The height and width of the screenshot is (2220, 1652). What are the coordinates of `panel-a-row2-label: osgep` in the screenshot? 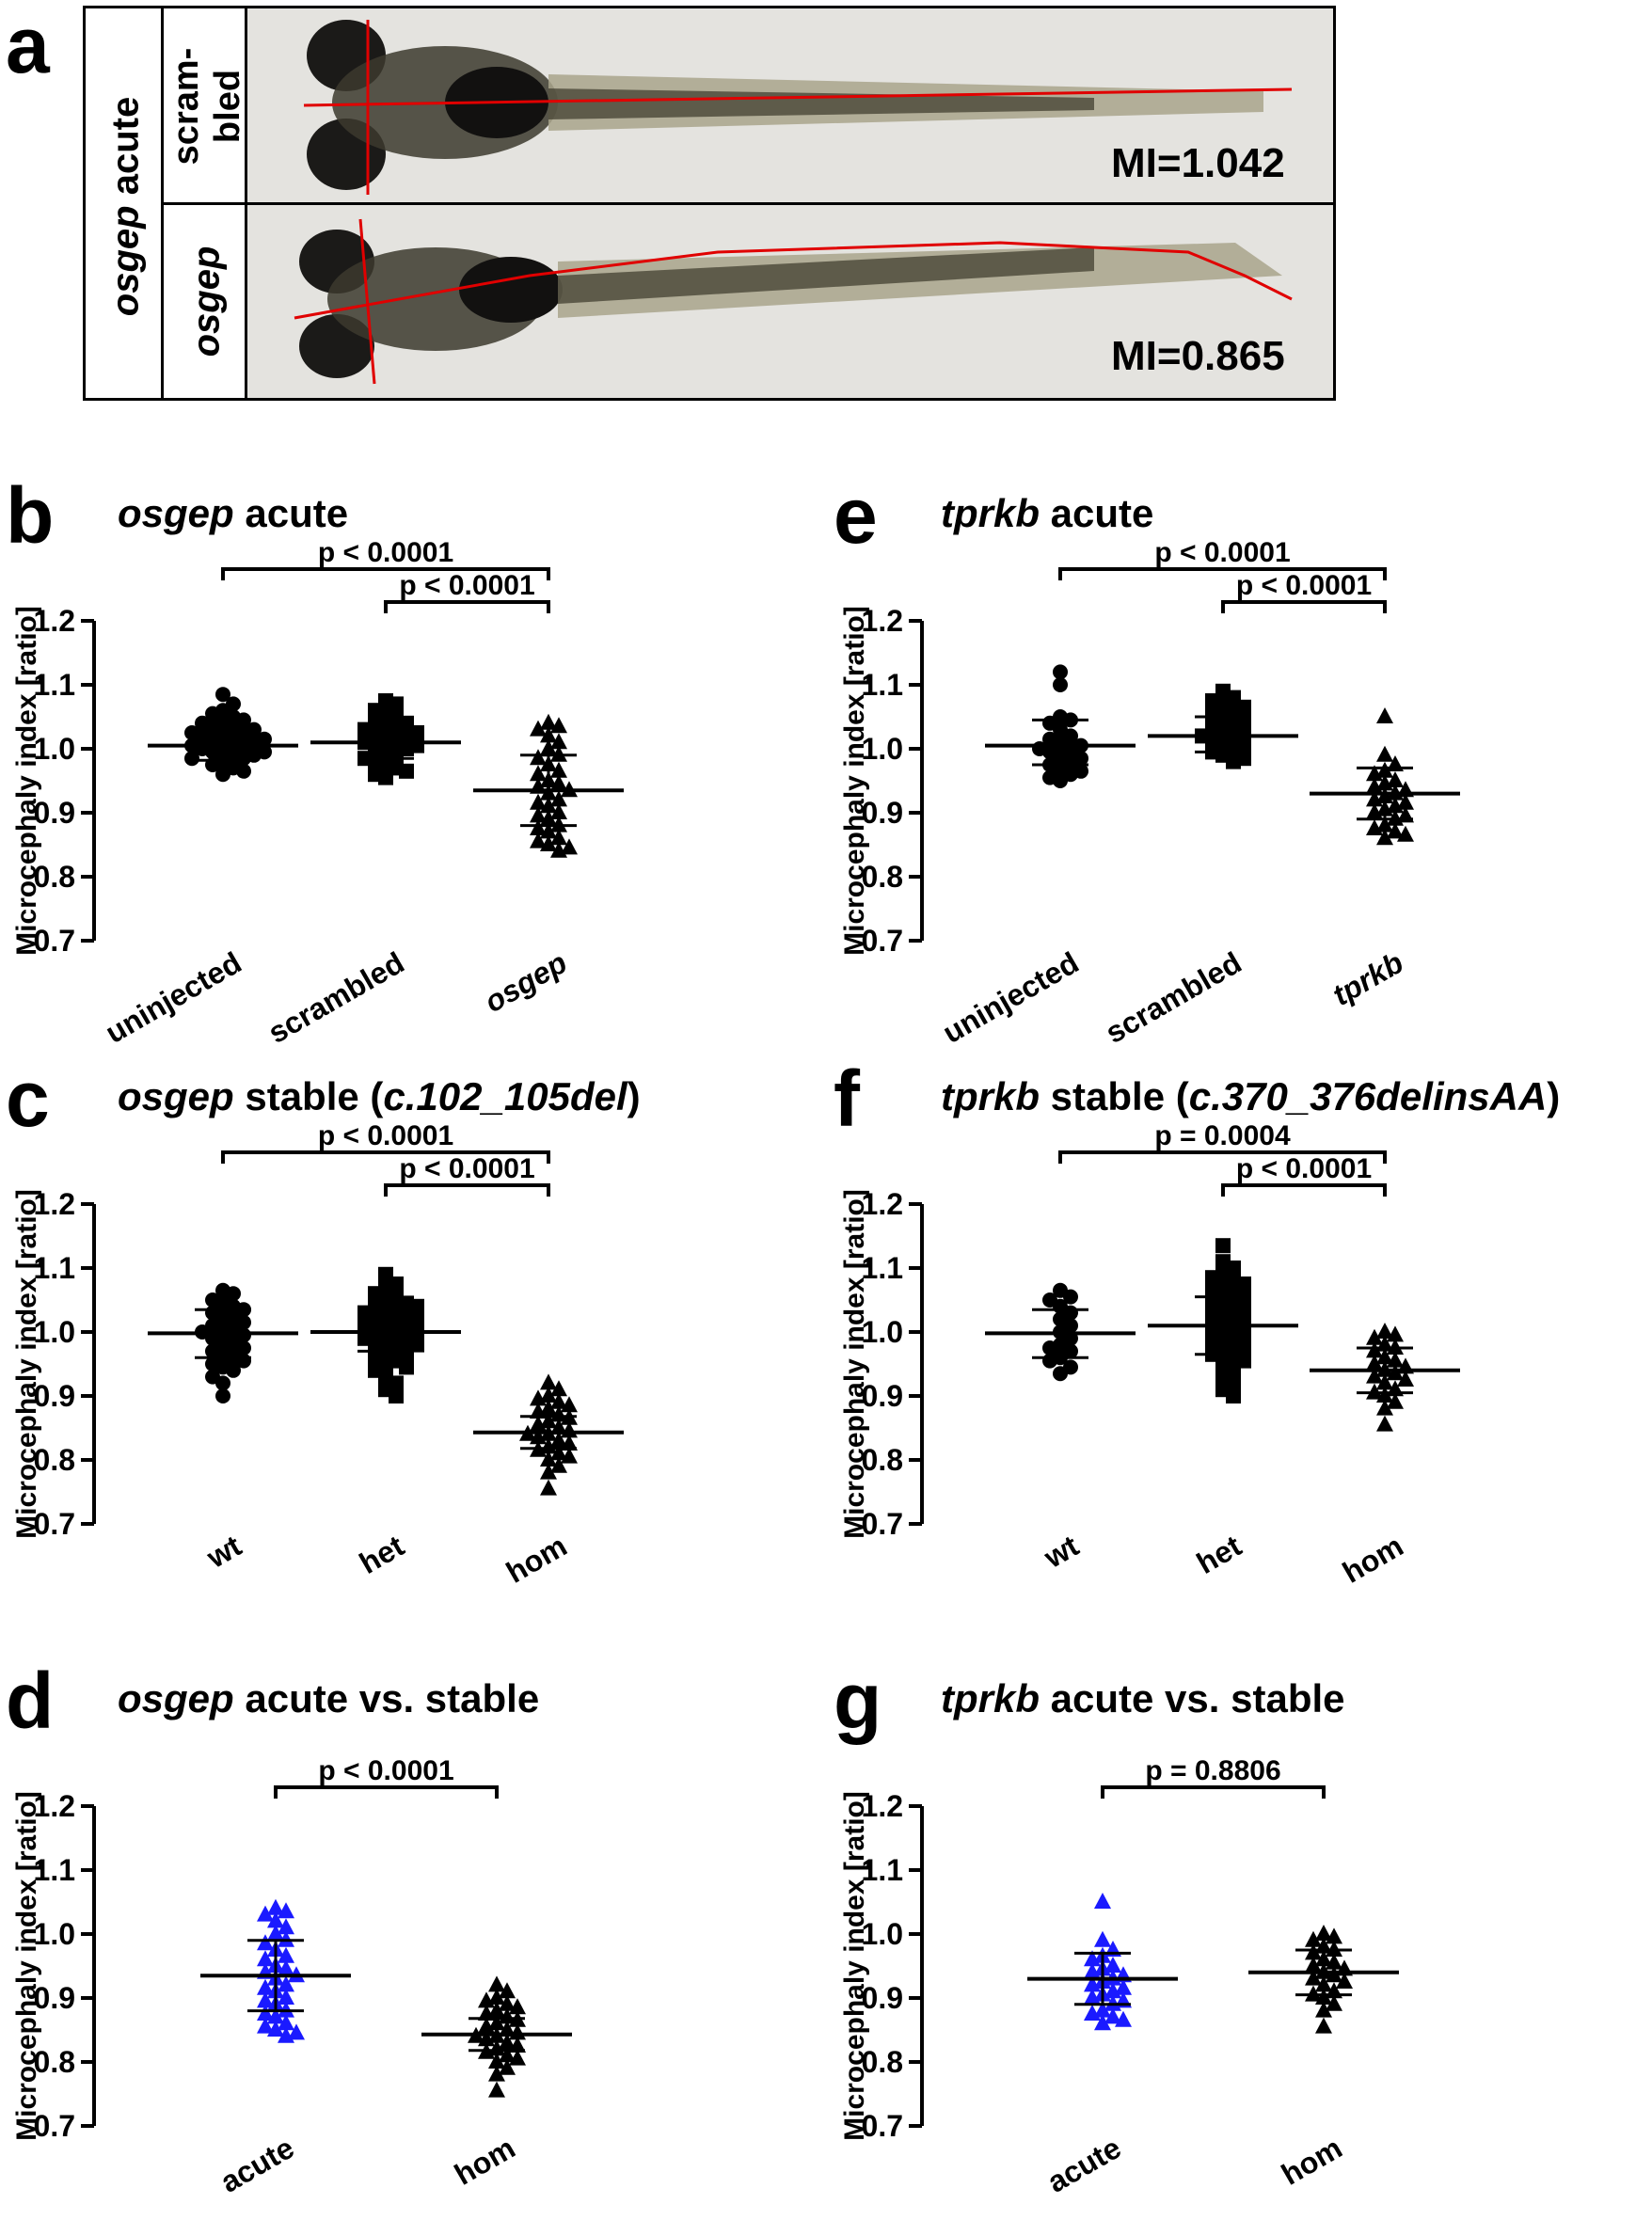 It's located at (206, 302).